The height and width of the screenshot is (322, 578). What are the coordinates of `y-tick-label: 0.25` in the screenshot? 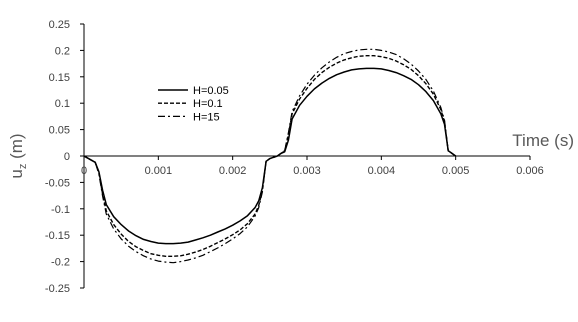 It's located at (59, 25).